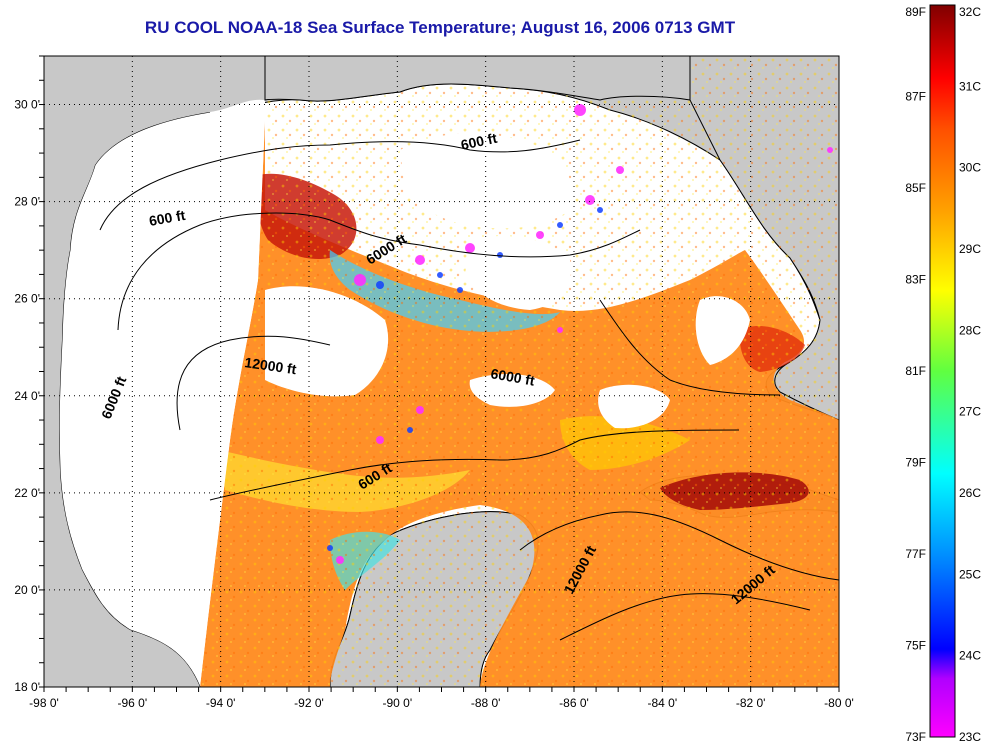  I want to click on colorbar-c-label: 28C, so click(970, 330).